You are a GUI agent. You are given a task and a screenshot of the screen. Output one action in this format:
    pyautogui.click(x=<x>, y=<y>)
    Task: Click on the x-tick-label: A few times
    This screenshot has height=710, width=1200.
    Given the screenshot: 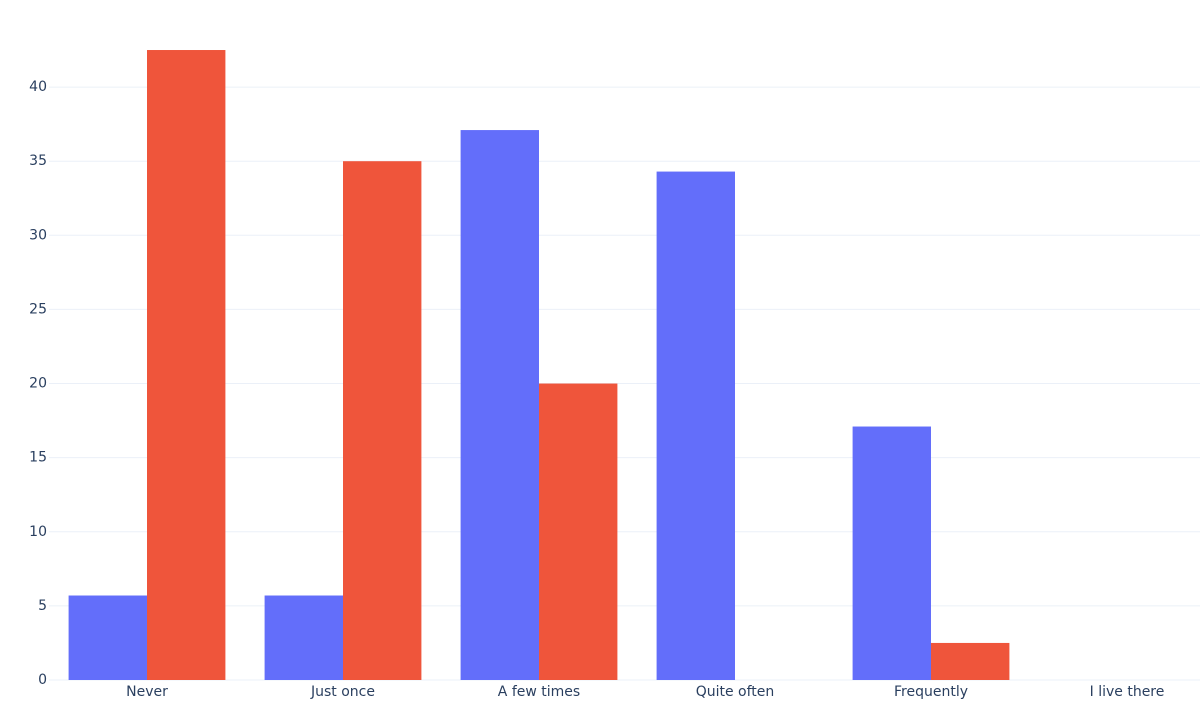 What is the action you would take?
    pyautogui.click(x=539, y=692)
    